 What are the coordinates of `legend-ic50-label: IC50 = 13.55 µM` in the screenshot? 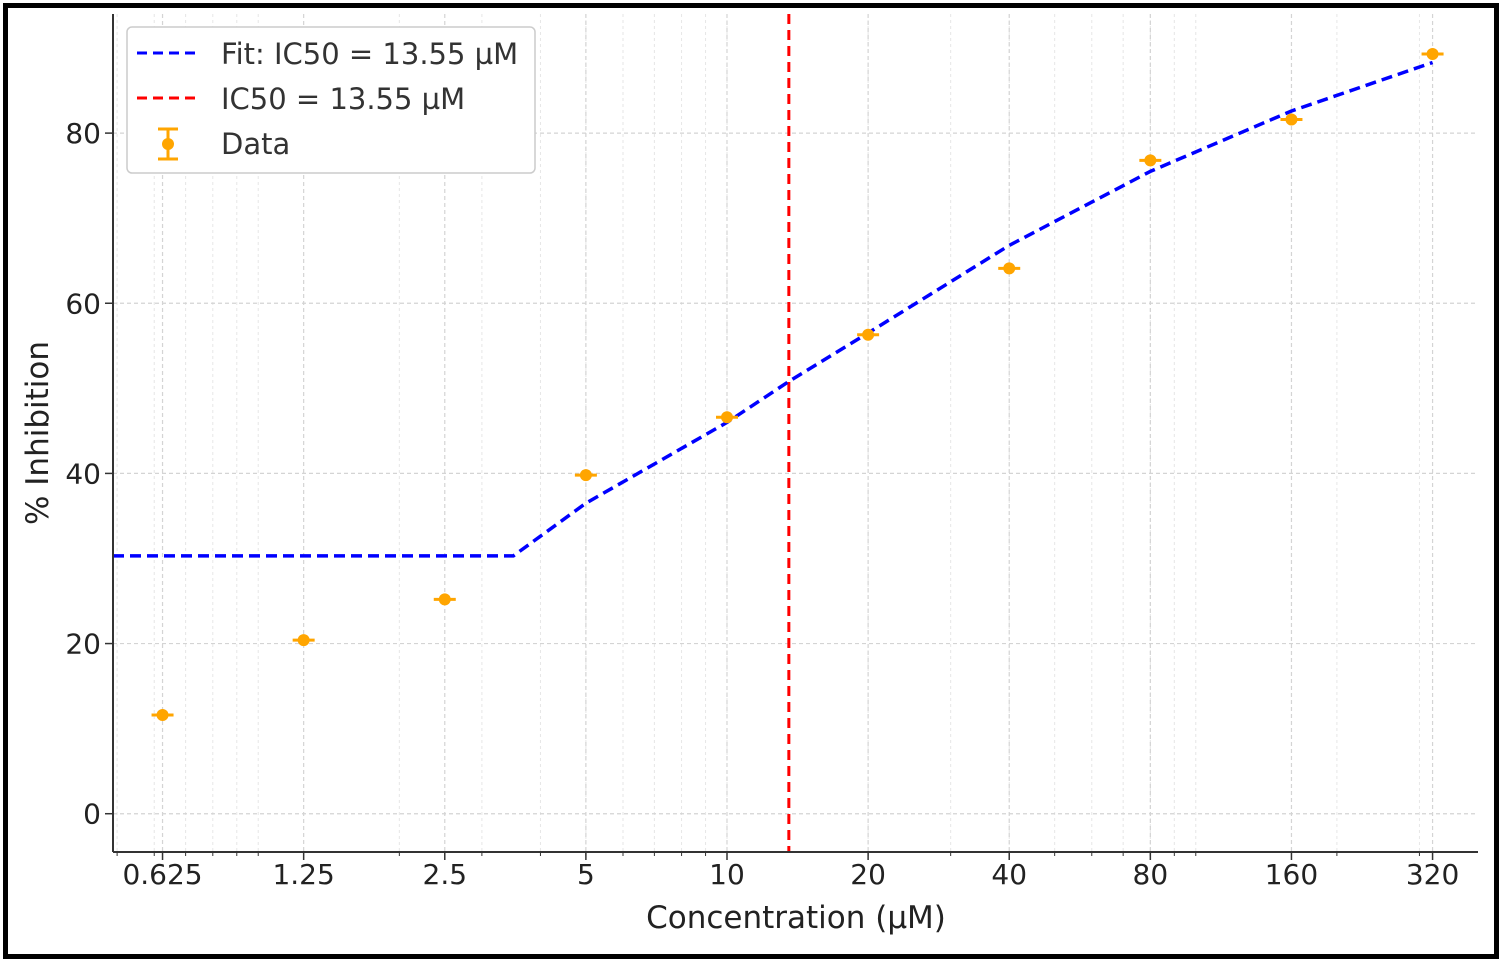 It's located at (343, 99).